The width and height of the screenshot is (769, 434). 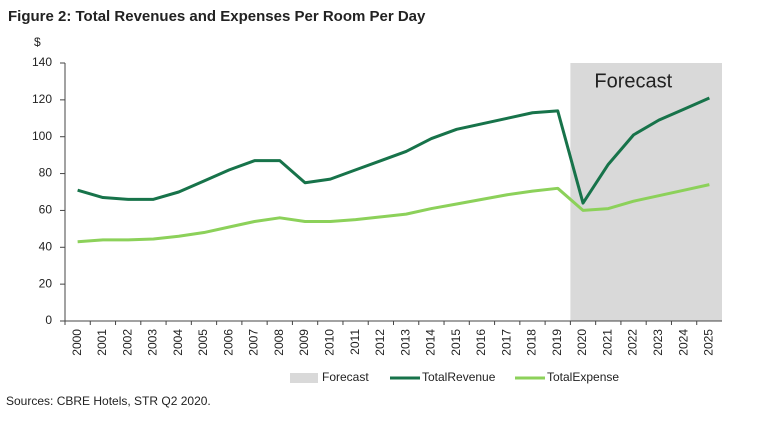 What do you see at coordinates (178, 342) in the screenshot?
I see `x-tick-label: 2004` at bounding box center [178, 342].